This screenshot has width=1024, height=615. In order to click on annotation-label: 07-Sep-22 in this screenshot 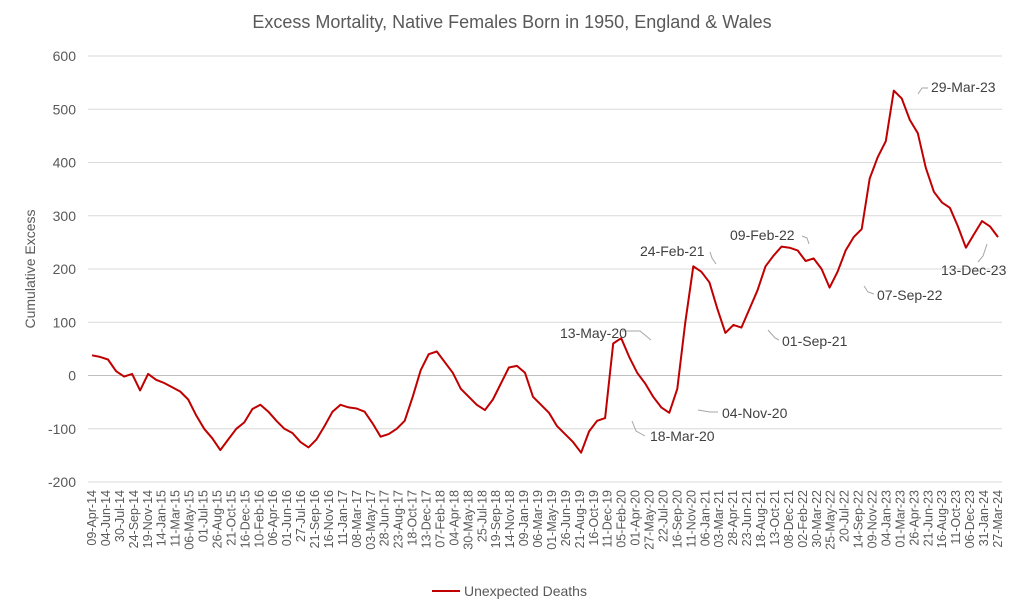, I will do `click(910, 295)`.